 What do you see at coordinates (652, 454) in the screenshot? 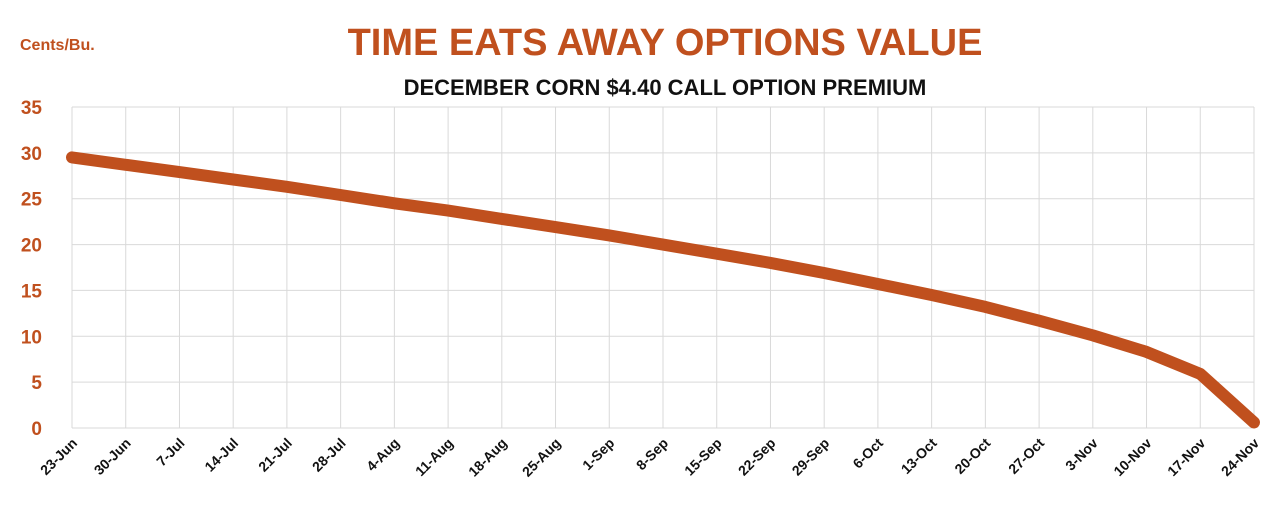
I see `x-tick-label: 8-Sep` at bounding box center [652, 454].